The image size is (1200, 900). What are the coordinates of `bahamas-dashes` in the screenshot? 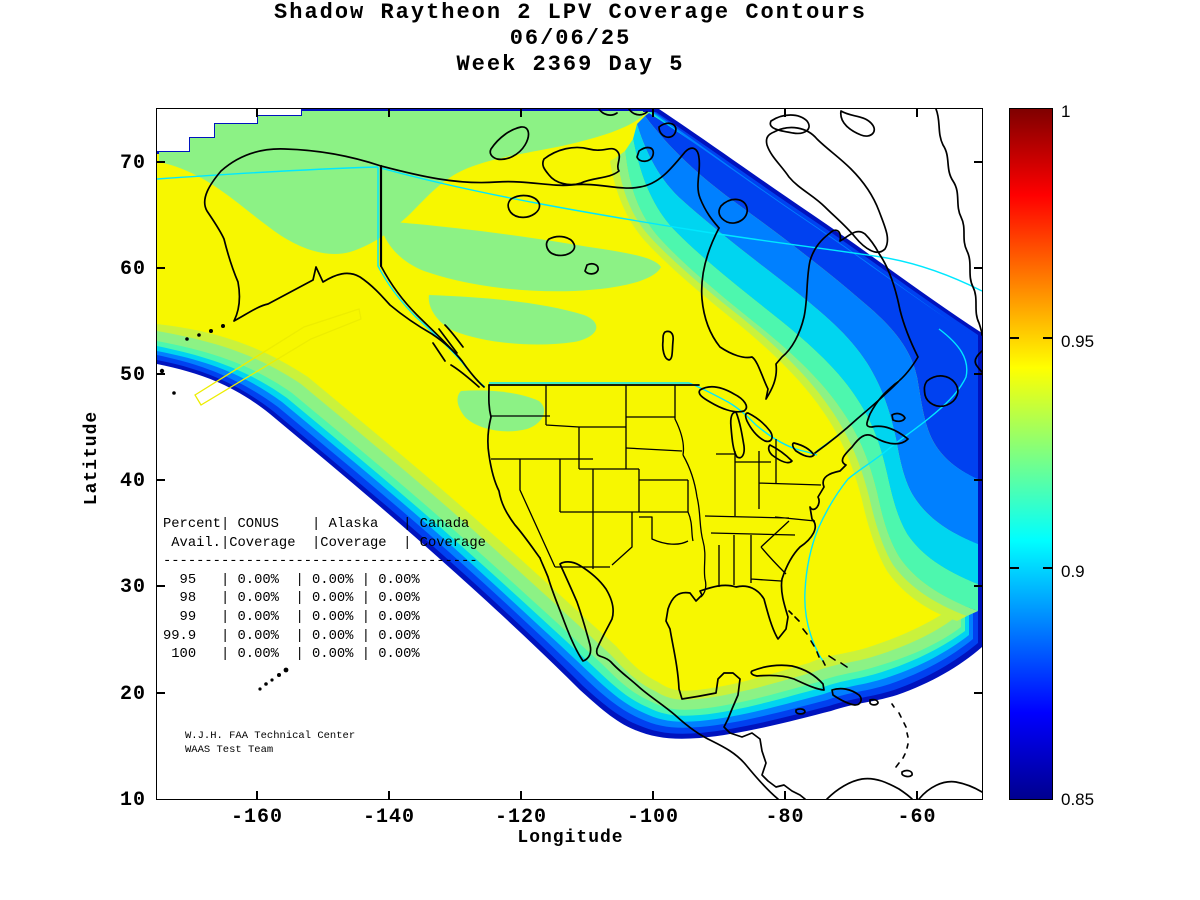 It's located at (818, 639).